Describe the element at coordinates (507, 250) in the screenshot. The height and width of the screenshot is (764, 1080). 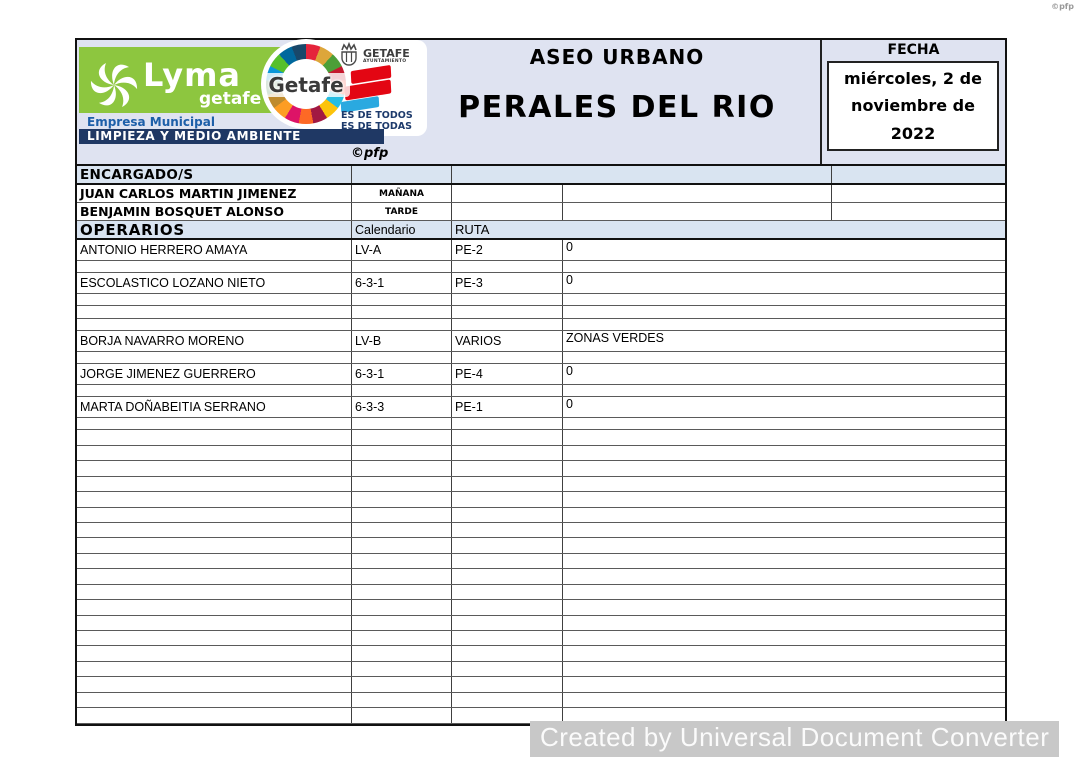
I see `operario-ruta: PE-2` at that location.